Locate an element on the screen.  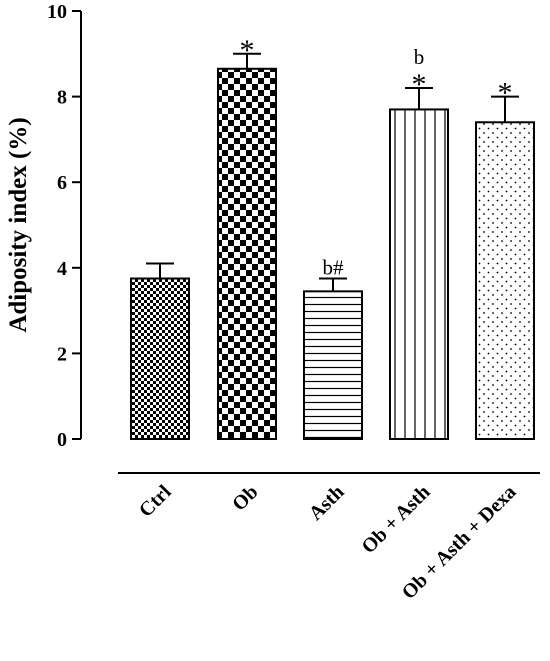
y-axis: 0 2 4 6 8 10 is located at coordinates (64, 226).